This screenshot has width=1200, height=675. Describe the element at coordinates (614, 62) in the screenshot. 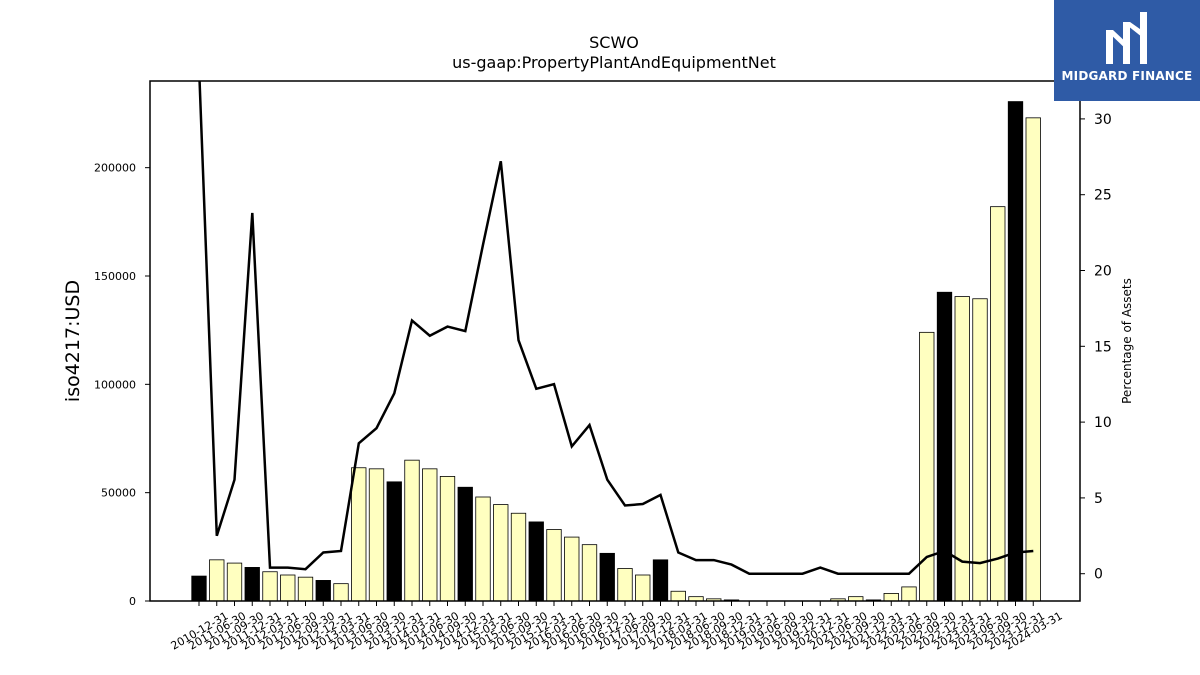

I see `chart-subtitle: us-gaap:PropertyPlantAndEquipmentNet` at that location.